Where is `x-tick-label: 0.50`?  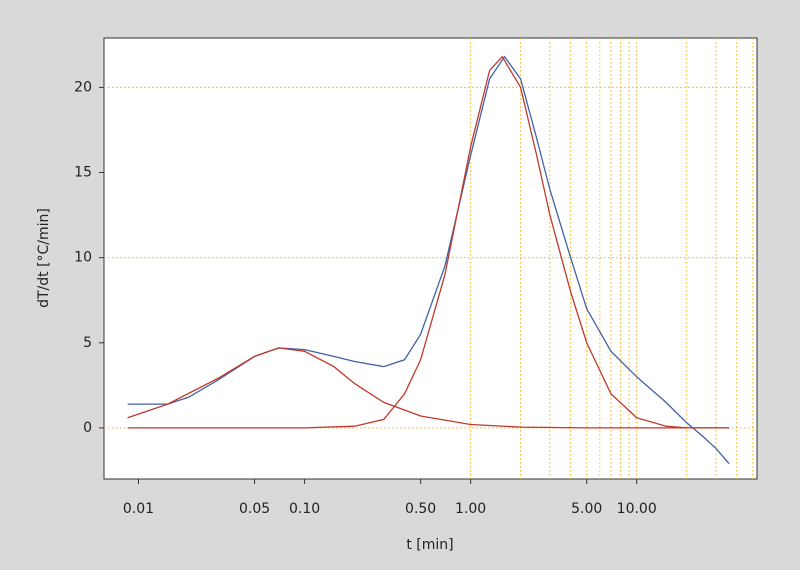
x-tick-label: 0.50 is located at coordinates (420, 509).